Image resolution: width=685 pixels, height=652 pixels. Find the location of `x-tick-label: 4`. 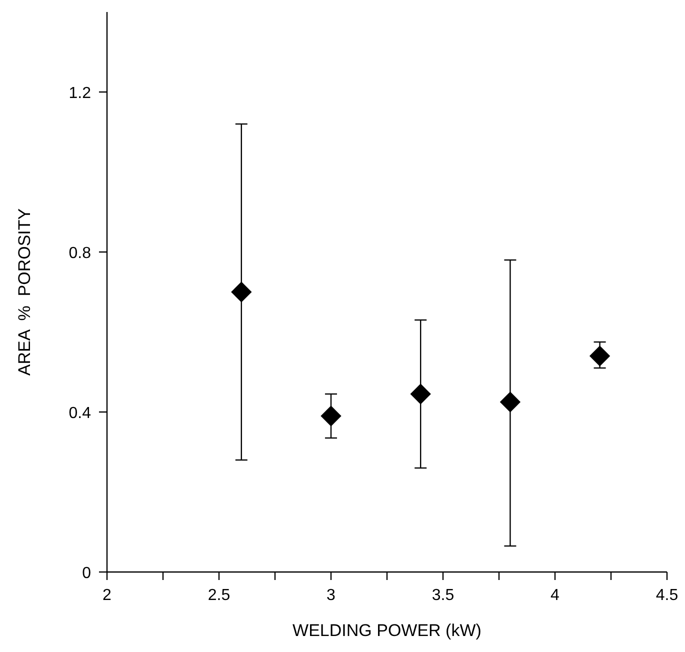

x-tick-label: 4 is located at coordinates (555, 595).